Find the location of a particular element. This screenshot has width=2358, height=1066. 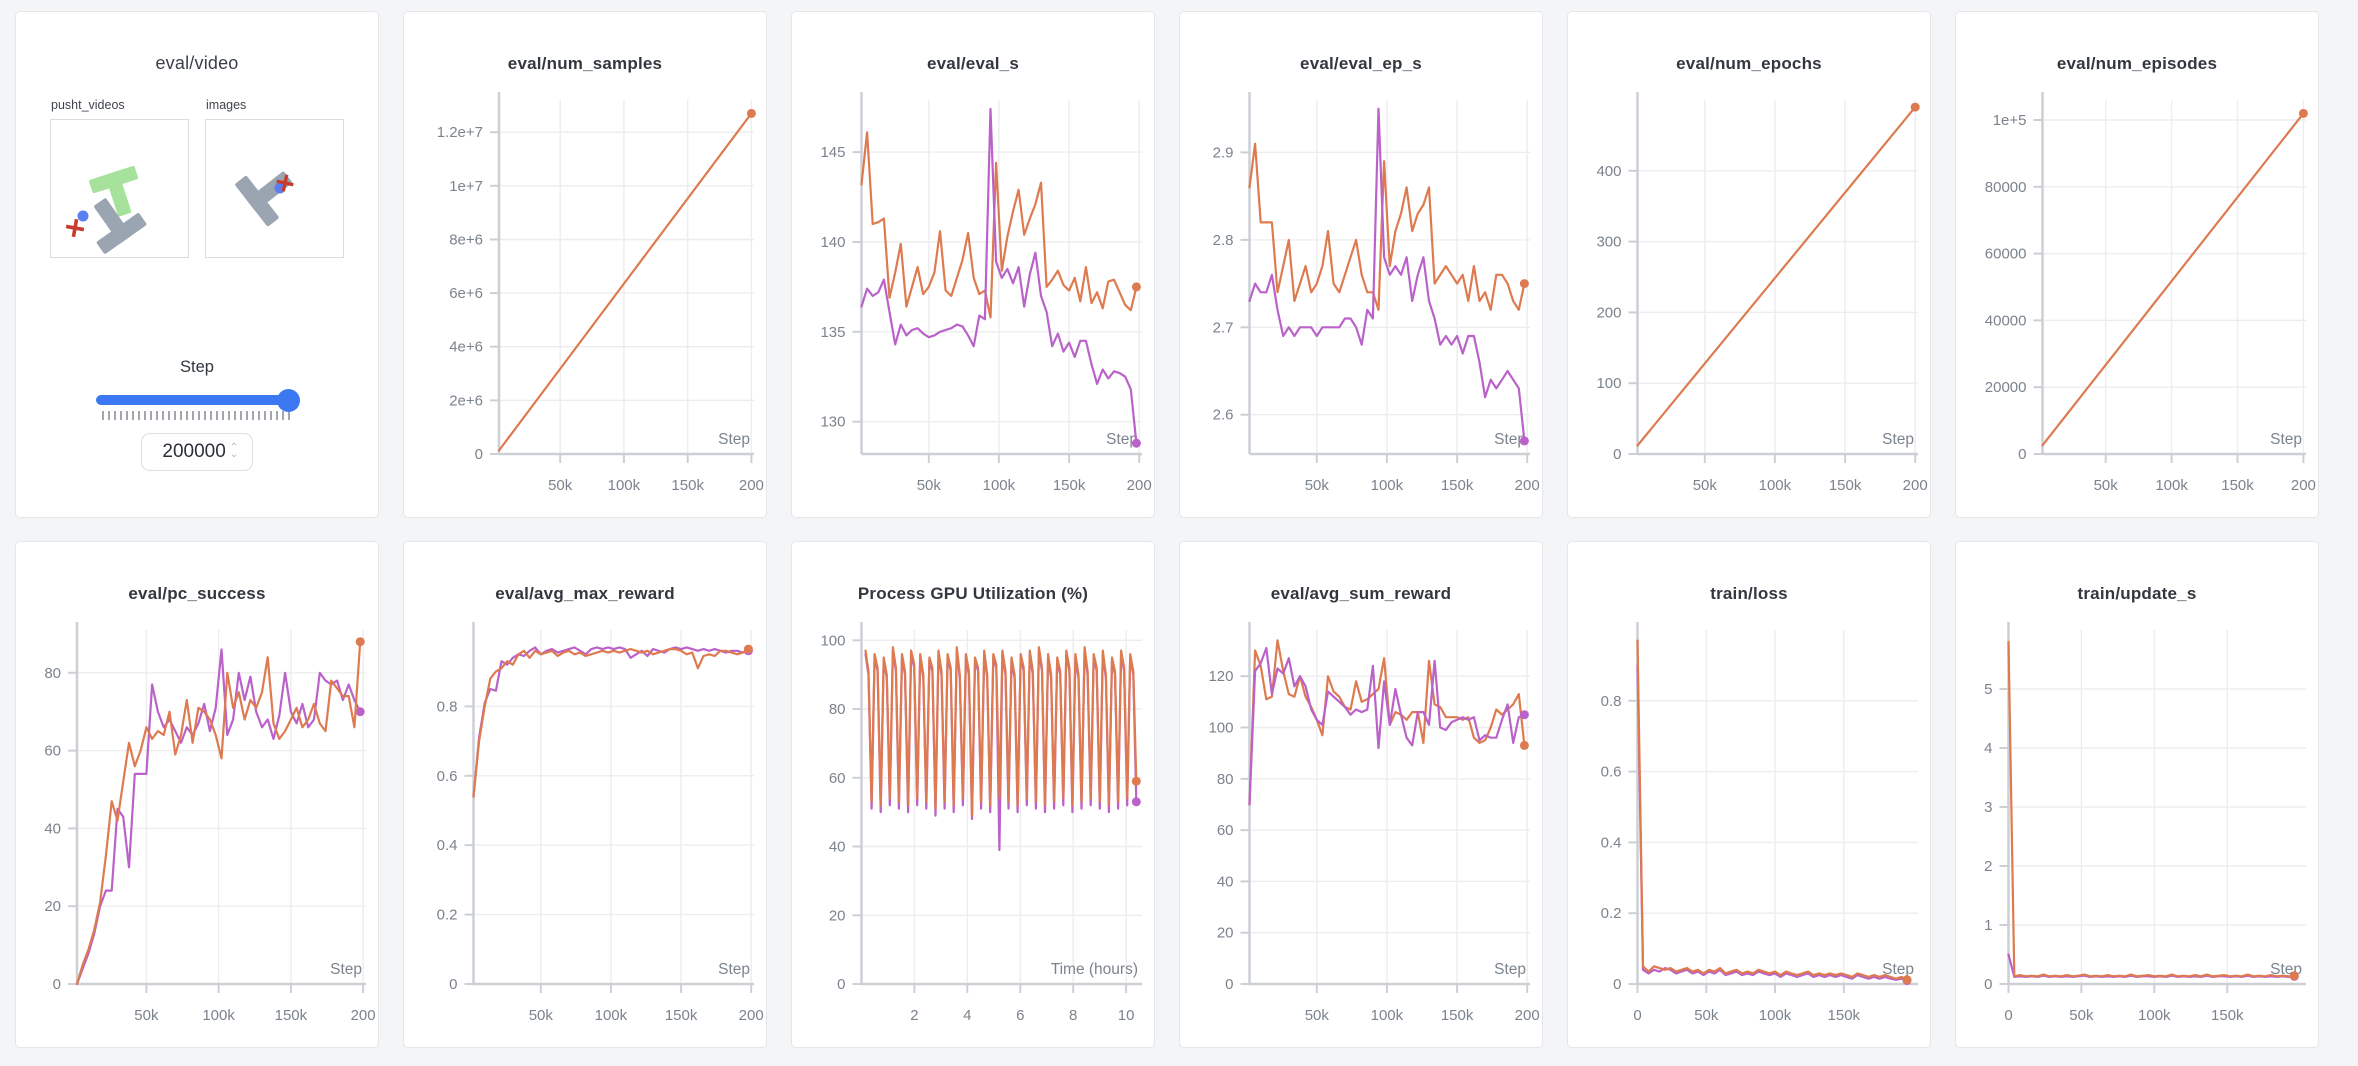

svg-text: 1e+5 is located at coordinates (2010, 120).